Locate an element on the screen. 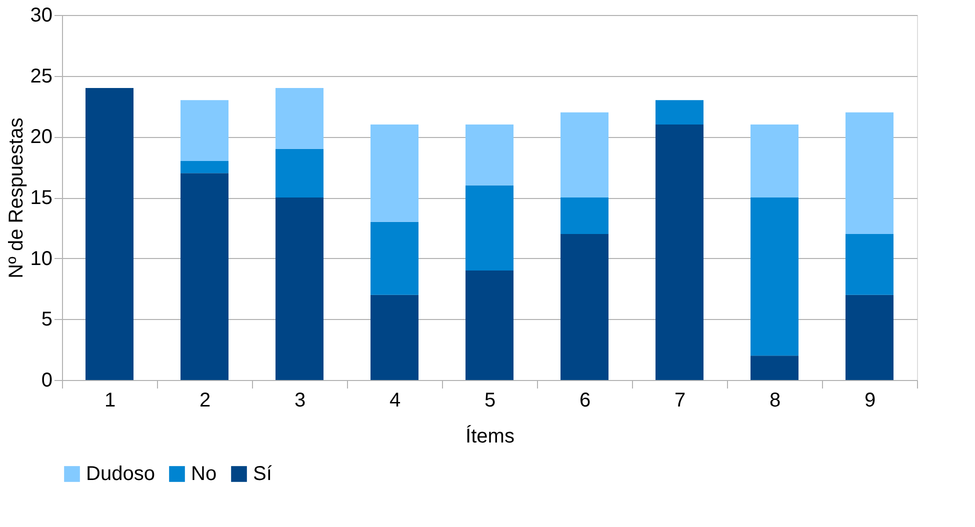 This screenshot has width=975, height=527. y-tick-label: 0 is located at coordinates (46, 381).